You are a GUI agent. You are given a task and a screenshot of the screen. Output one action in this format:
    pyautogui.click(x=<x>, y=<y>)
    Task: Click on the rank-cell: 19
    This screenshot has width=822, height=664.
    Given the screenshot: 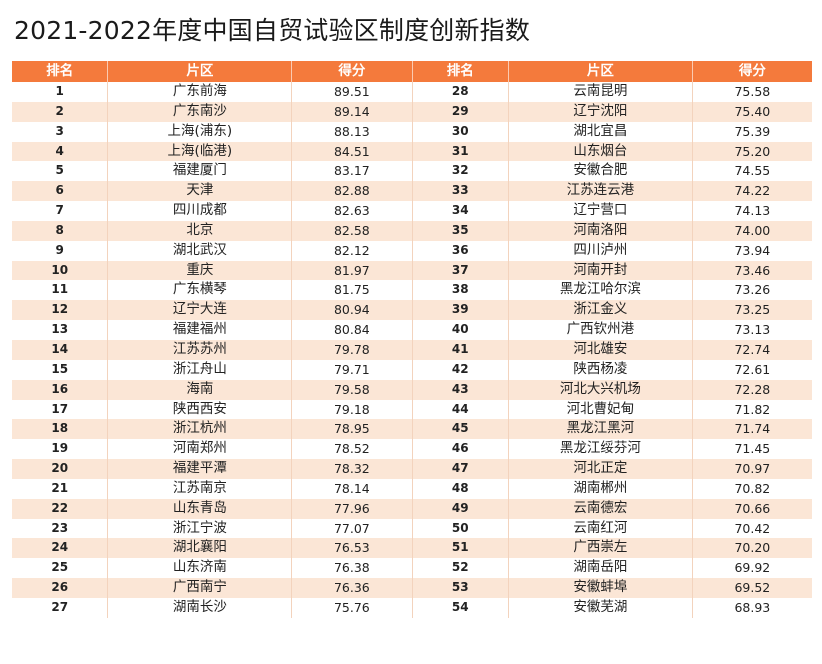 What is the action you would take?
    pyautogui.click(x=60, y=448)
    